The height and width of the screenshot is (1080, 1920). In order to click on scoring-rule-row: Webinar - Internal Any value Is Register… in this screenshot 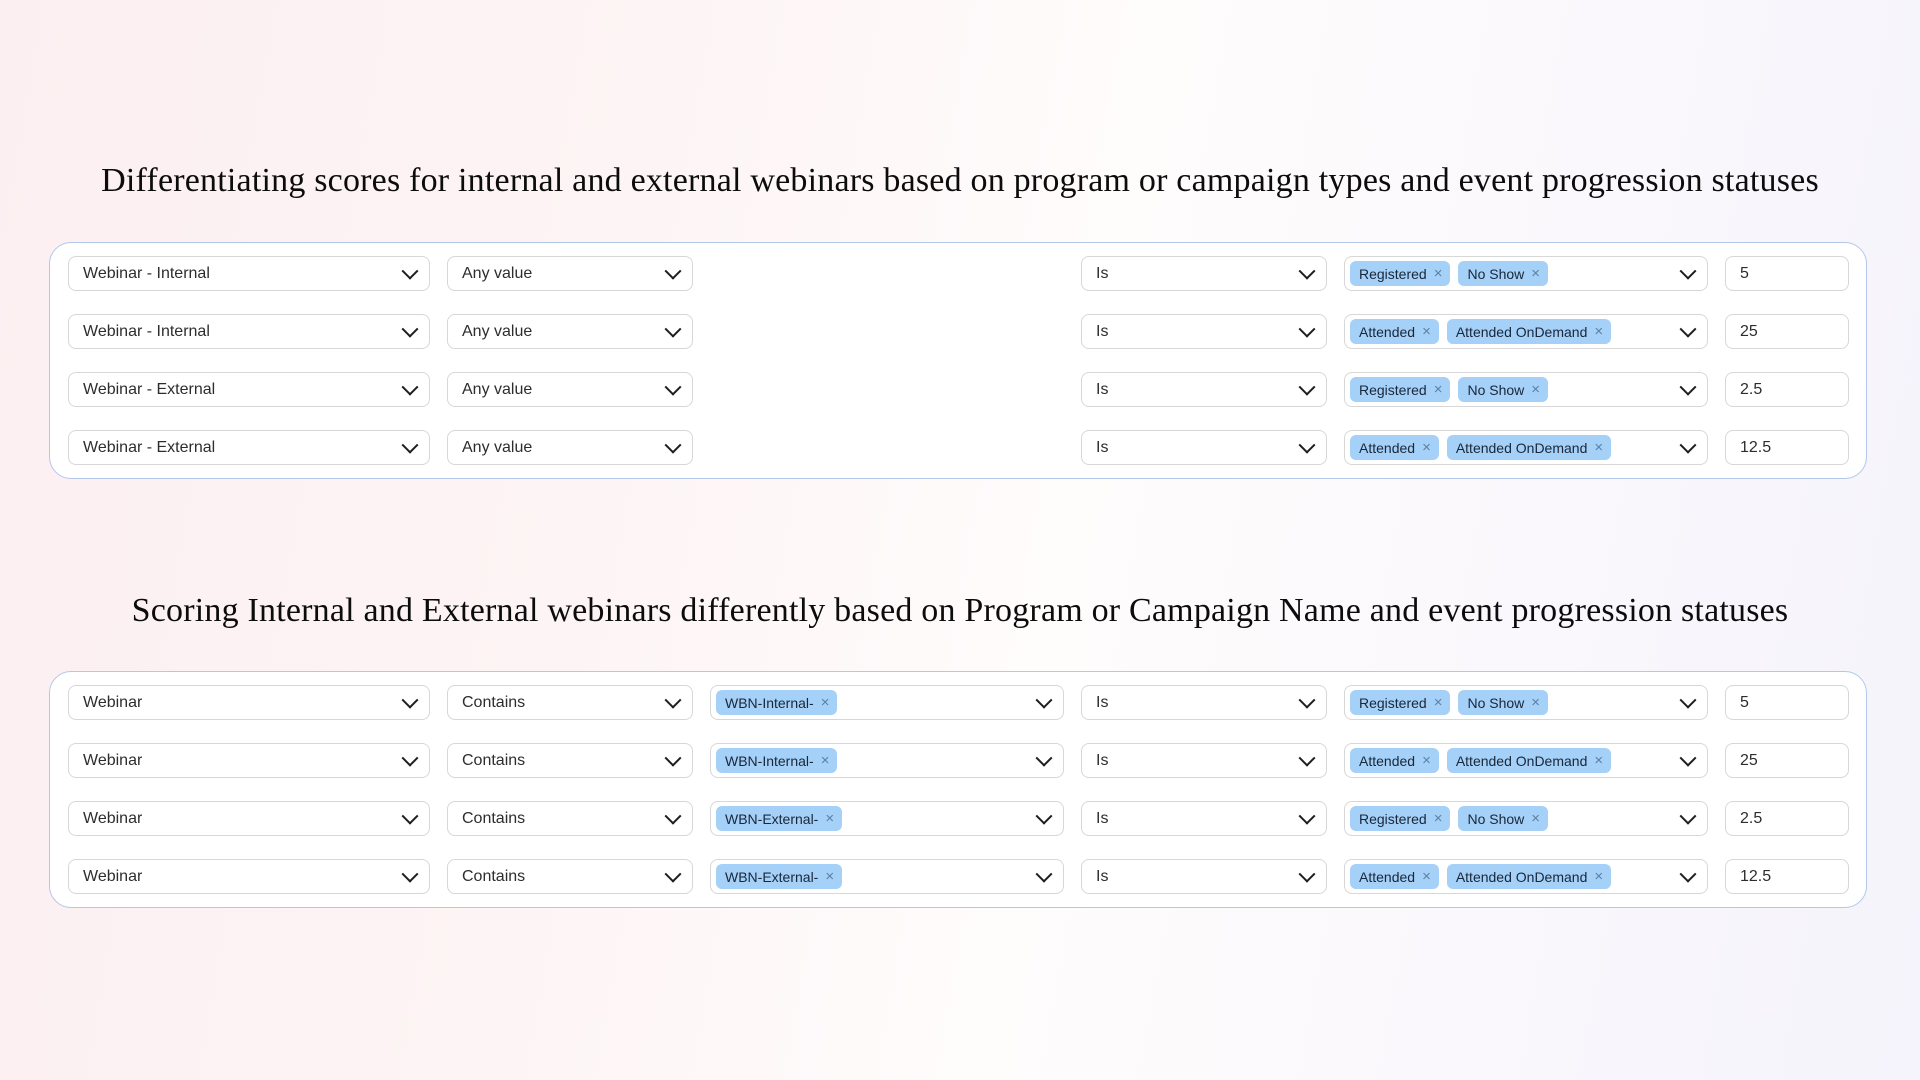, I will do `click(958, 273)`.